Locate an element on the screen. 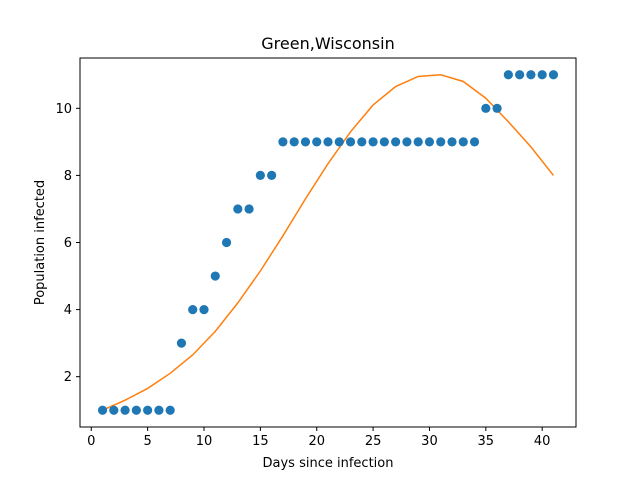 Image resolution: width=640 pixels, height=480 pixels. y-tick-label: 2 is located at coordinates (68, 377).